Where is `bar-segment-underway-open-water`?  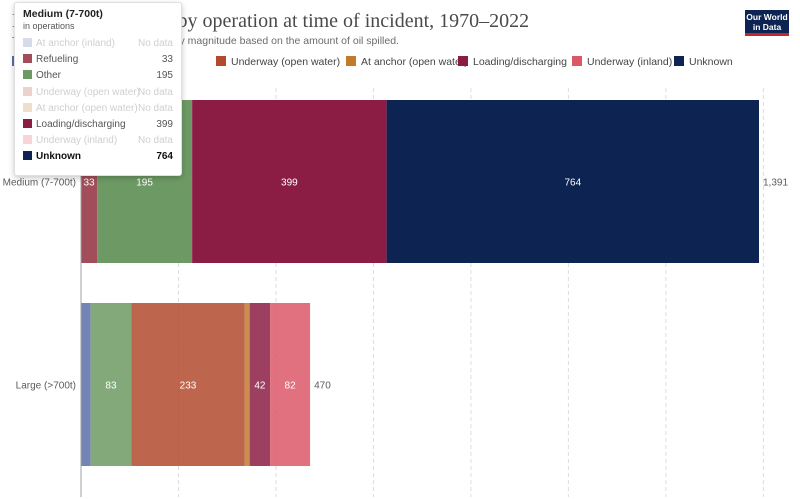
bar-segment-underway-open-water is located at coordinates (188, 384).